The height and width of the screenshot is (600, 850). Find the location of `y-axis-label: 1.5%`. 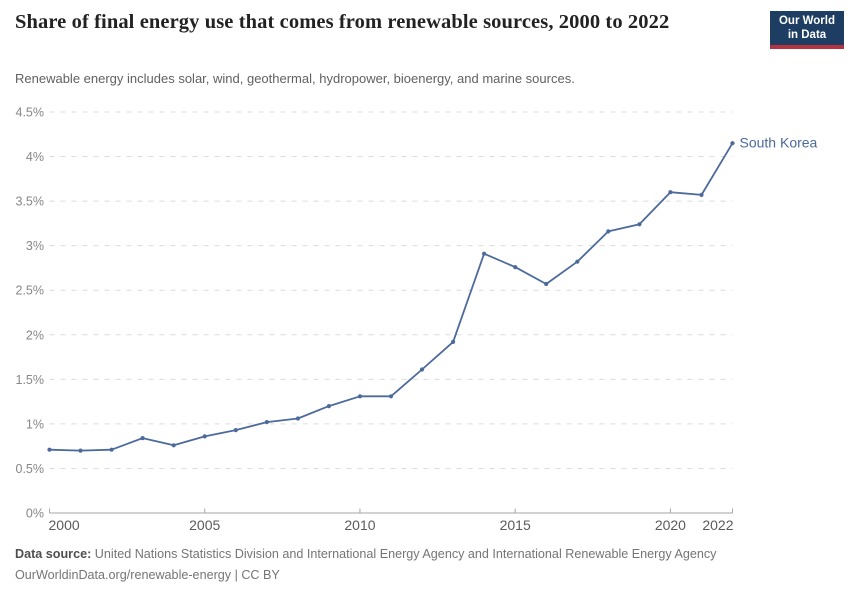

y-axis-label: 1.5% is located at coordinates (30, 380).